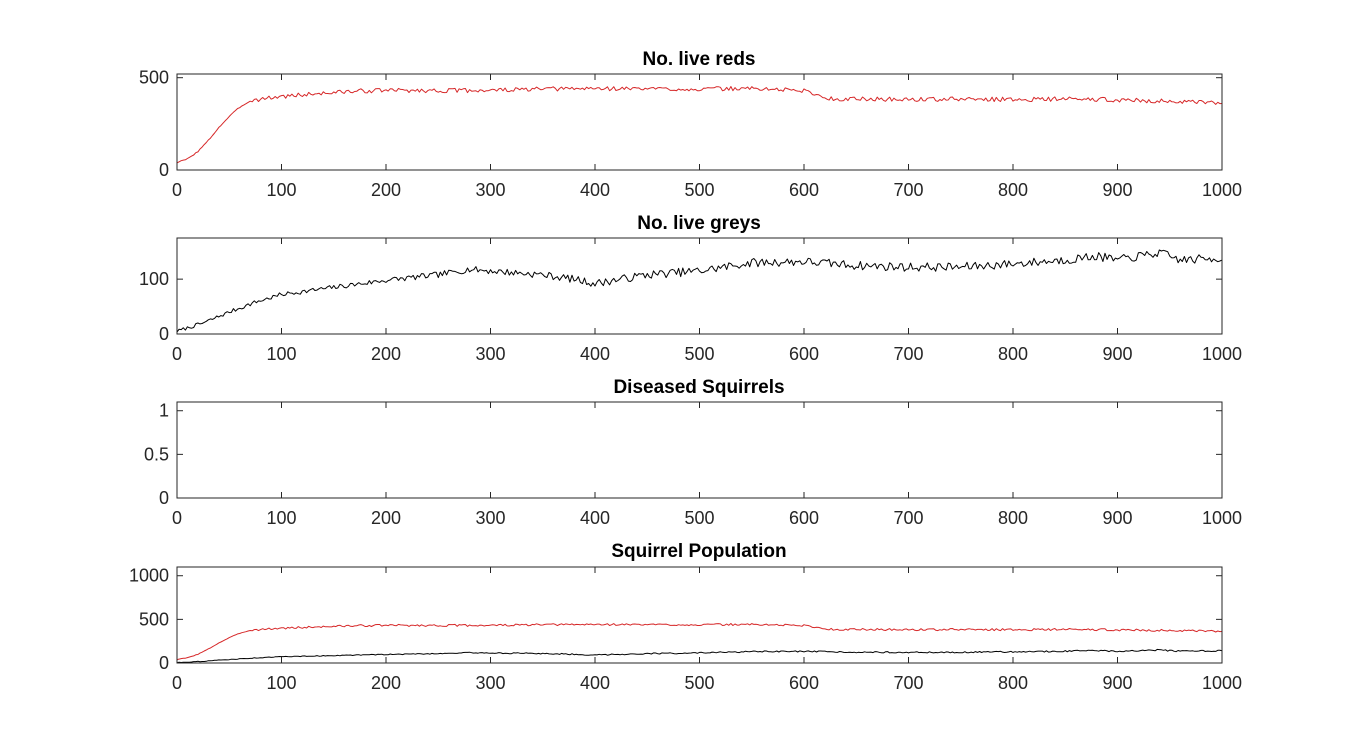 The height and width of the screenshot is (750, 1350). I want to click on subplot-greys-axes, so click(699, 286).